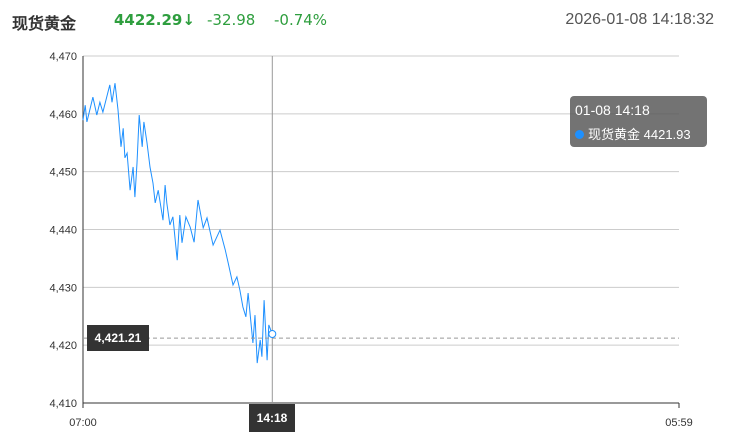 The image size is (730, 445). I want to click on y-tick-label: 4,410, so click(63, 404).